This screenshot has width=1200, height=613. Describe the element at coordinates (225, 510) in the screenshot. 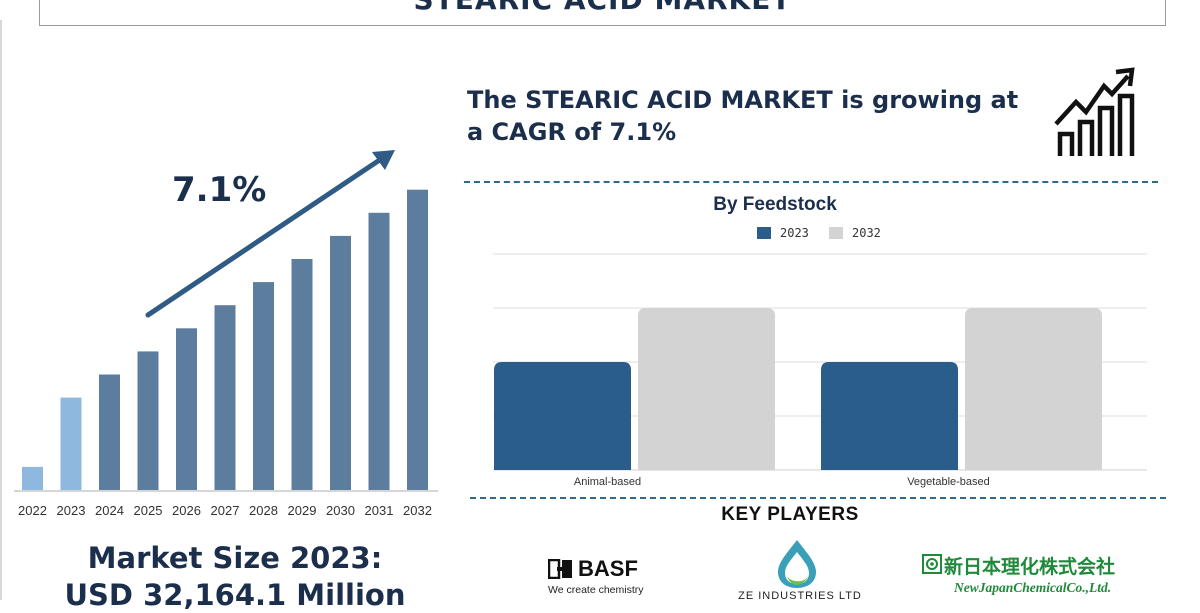

I see `tick-label-2027: 2027` at that location.